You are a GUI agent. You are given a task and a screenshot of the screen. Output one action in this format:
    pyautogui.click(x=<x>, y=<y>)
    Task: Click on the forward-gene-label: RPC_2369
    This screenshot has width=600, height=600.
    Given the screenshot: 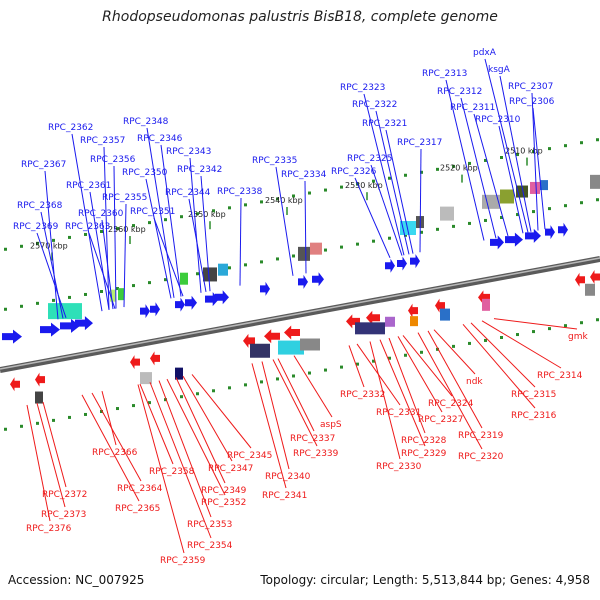 What is the action you would take?
    pyautogui.click(x=36, y=227)
    